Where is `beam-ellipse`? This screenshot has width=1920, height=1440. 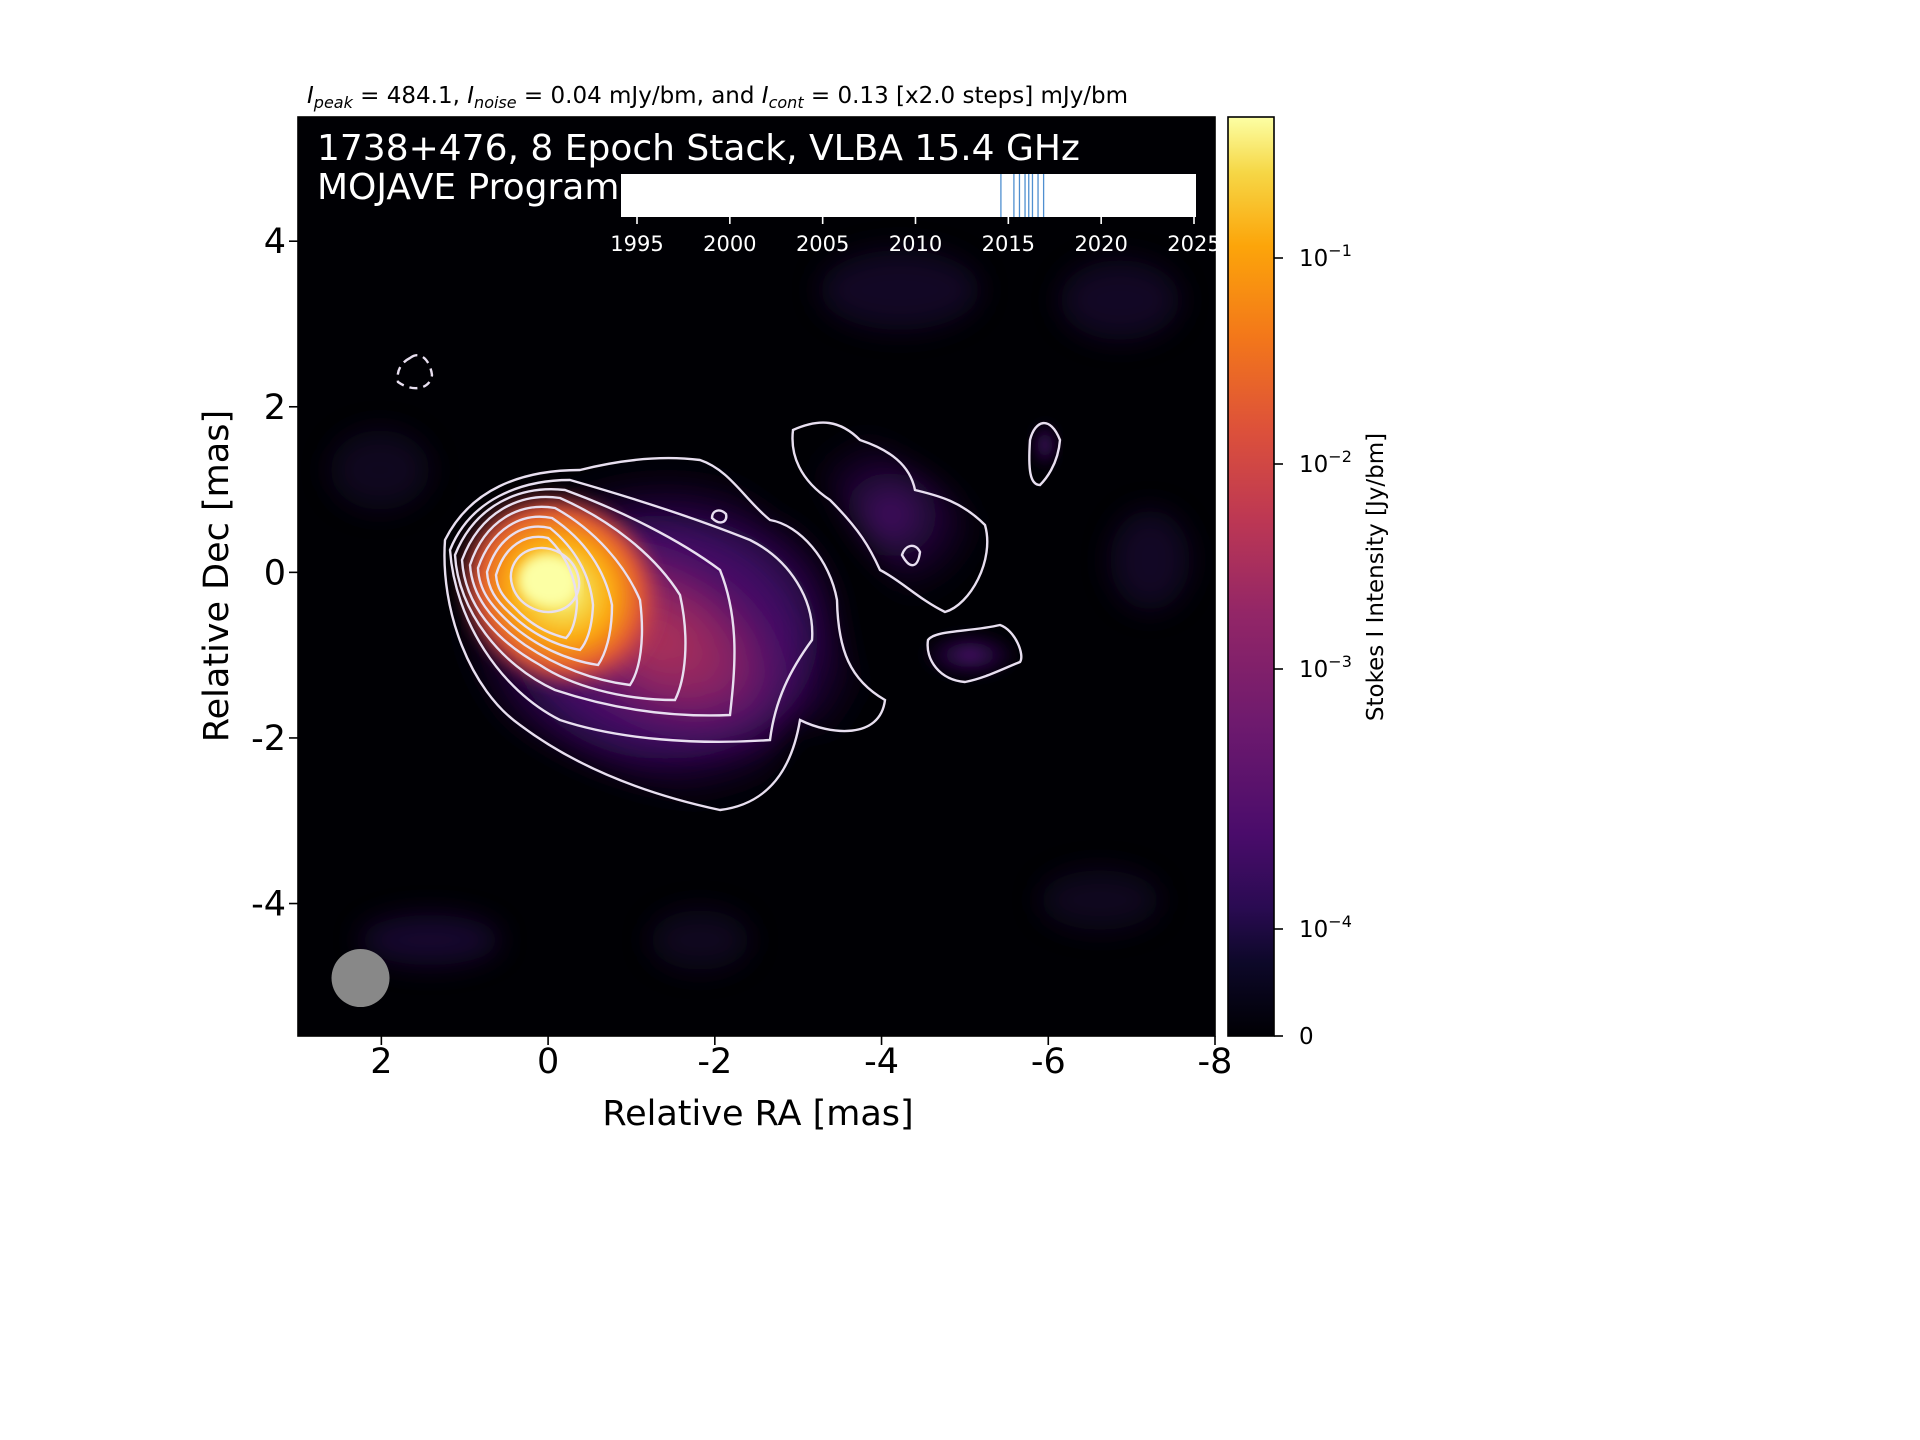
beam-ellipse is located at coordinates (360, 978).